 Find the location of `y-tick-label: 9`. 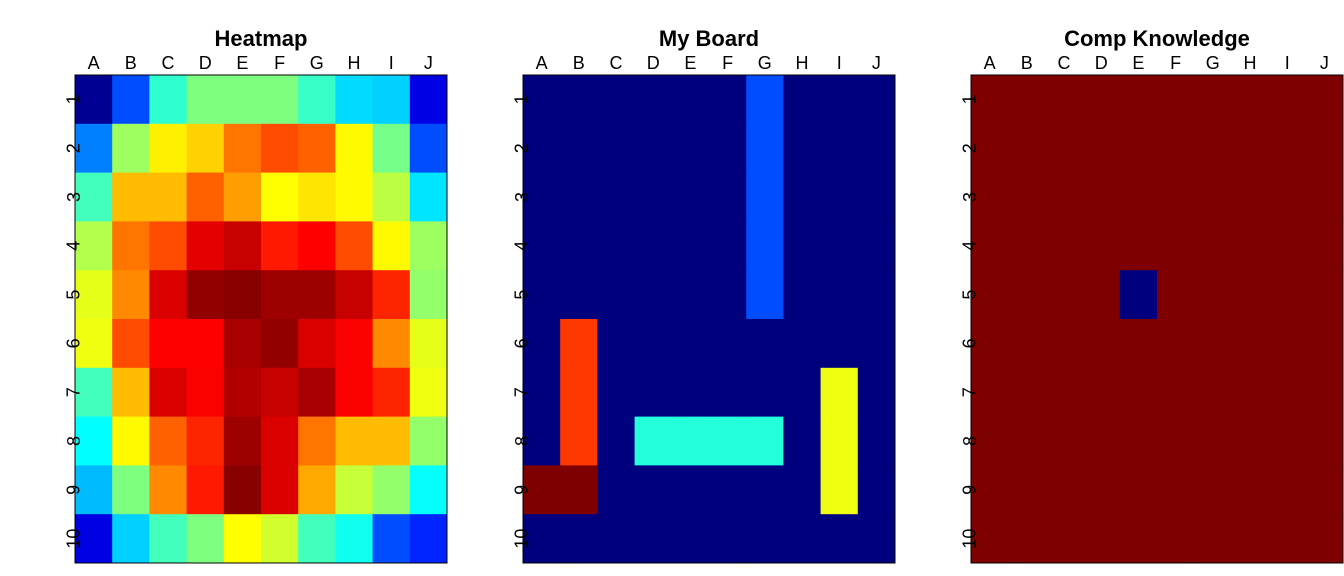

y-tick-label: 9 is located at coordinates (522, 490).